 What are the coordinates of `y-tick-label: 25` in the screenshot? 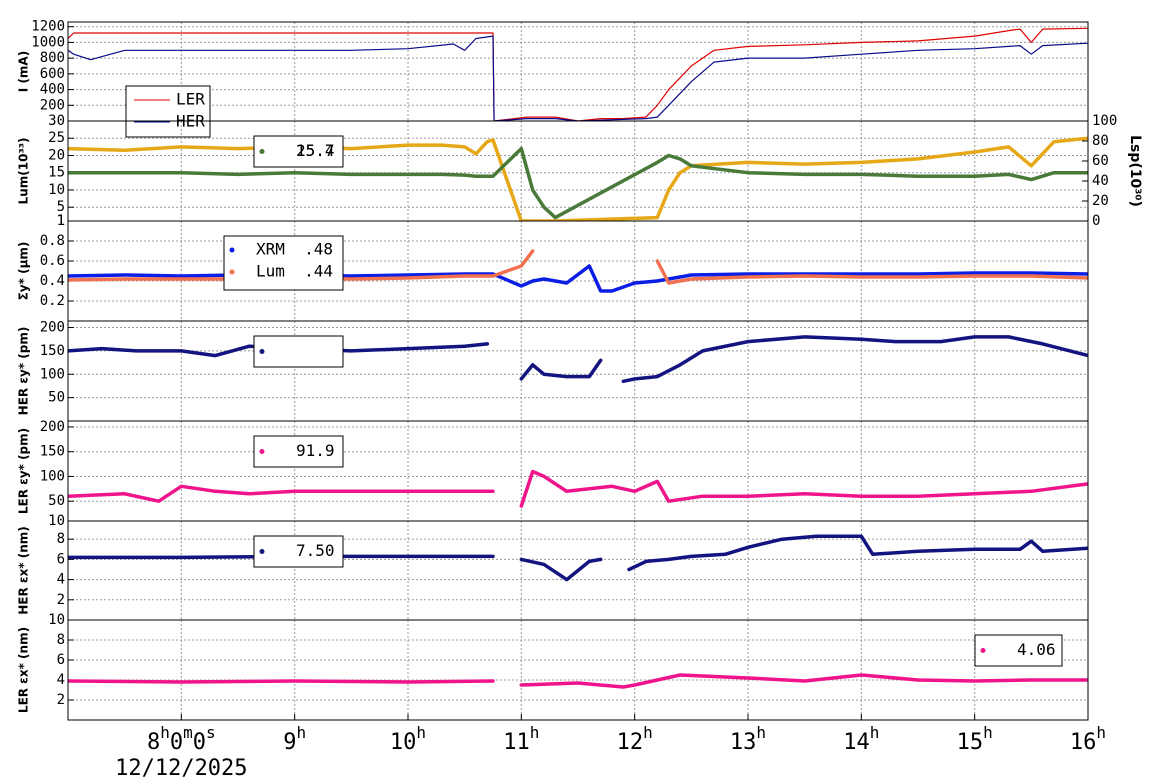 It's located at (56, 138).